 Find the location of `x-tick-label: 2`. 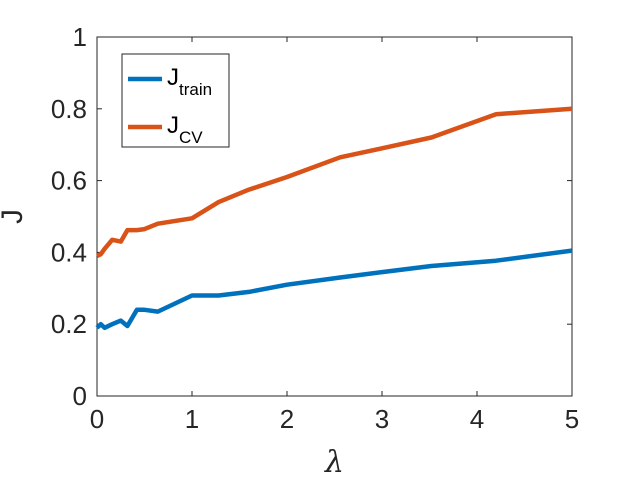

x-tick-label: 2 is located at coordinates (287, 419).